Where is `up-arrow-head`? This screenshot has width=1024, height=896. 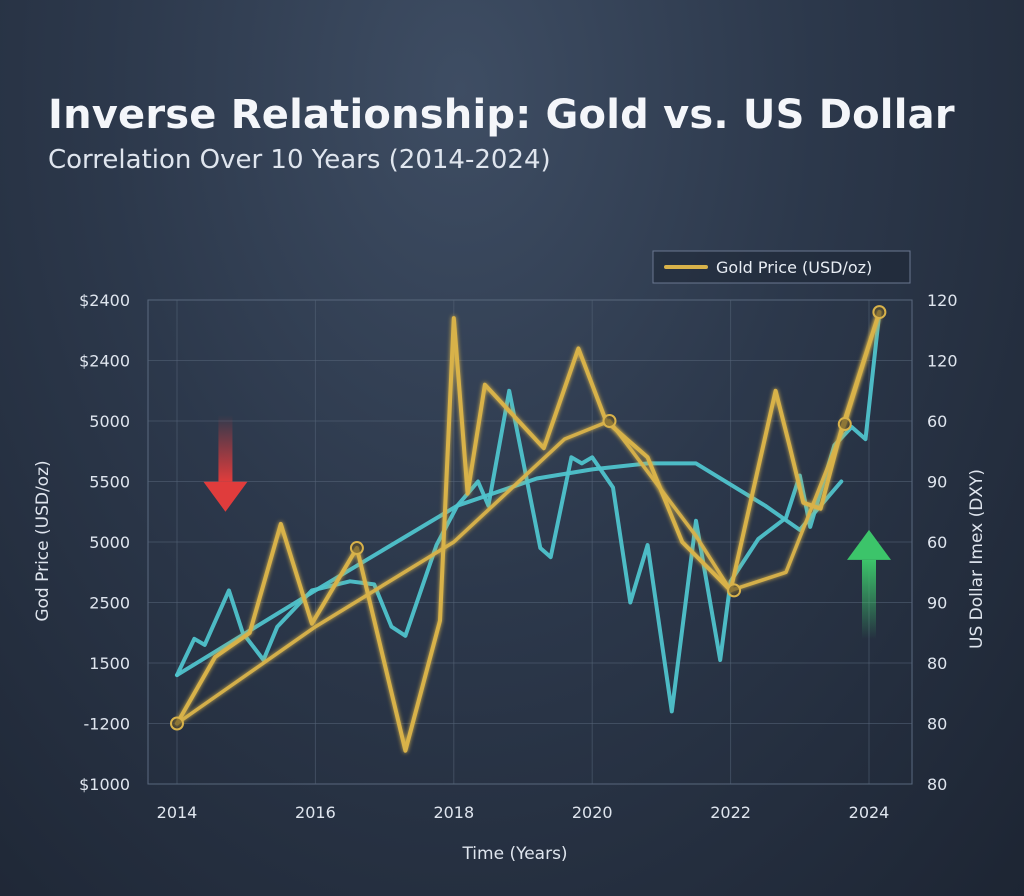
up-arrow-head is located at coordinates (869, 544).